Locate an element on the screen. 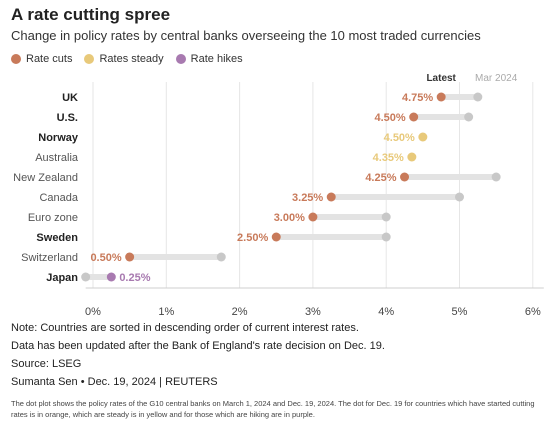 The width and height of the screenshot is (554, 429). series-label-mar-2024: Mar 2024 is located at coordinates (496, 78).